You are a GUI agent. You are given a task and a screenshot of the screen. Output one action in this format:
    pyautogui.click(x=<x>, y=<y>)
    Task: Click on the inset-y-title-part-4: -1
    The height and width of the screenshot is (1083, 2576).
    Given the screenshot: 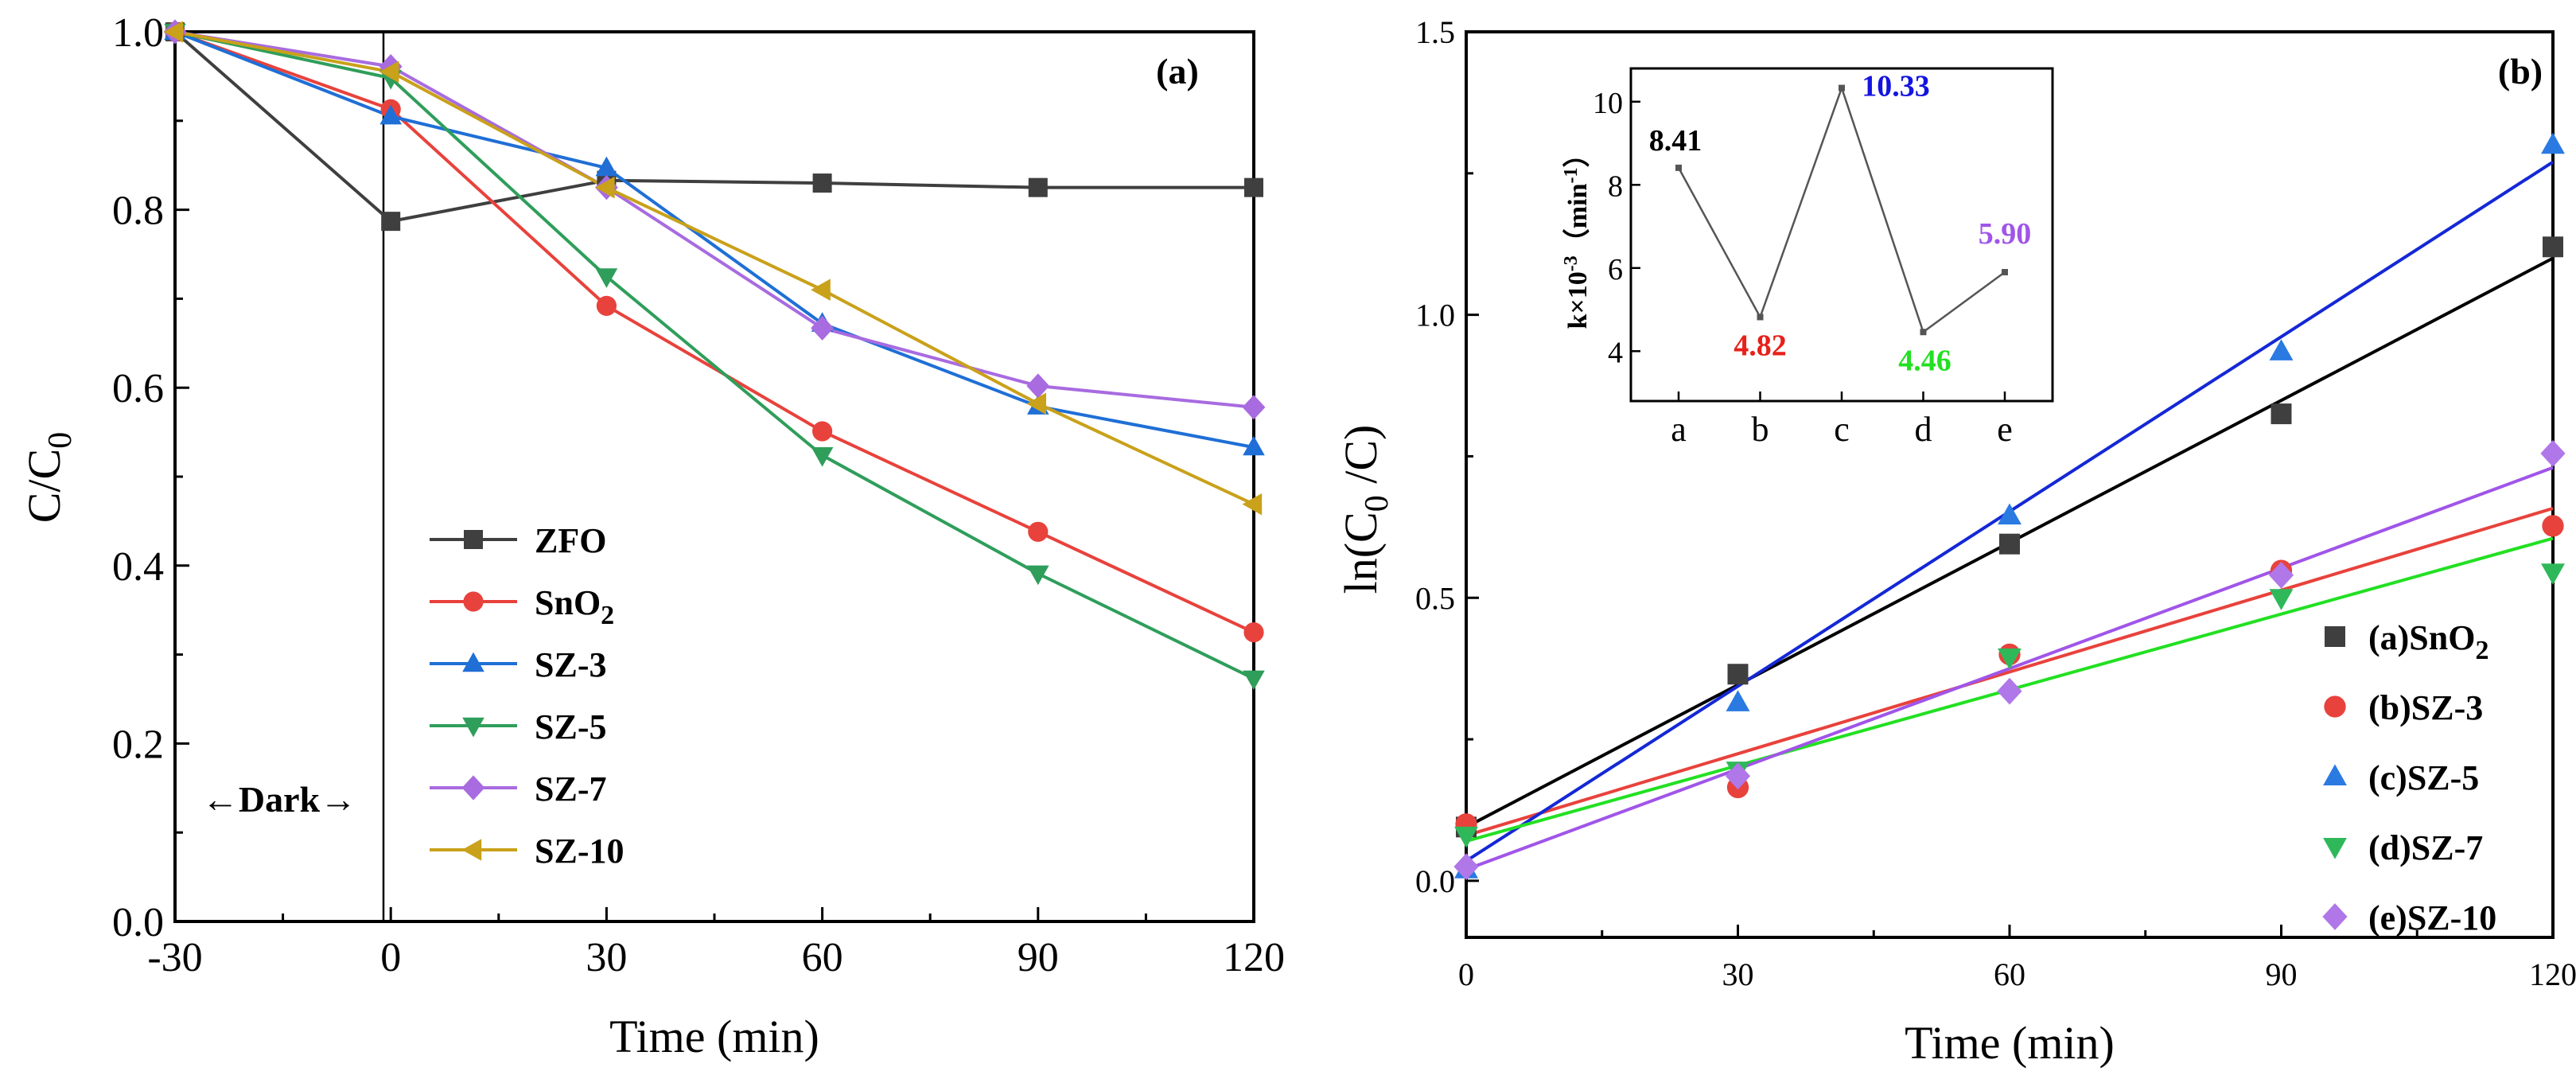 What is the action you would take?
    pyautogui.click(x=1572, y=176)
    